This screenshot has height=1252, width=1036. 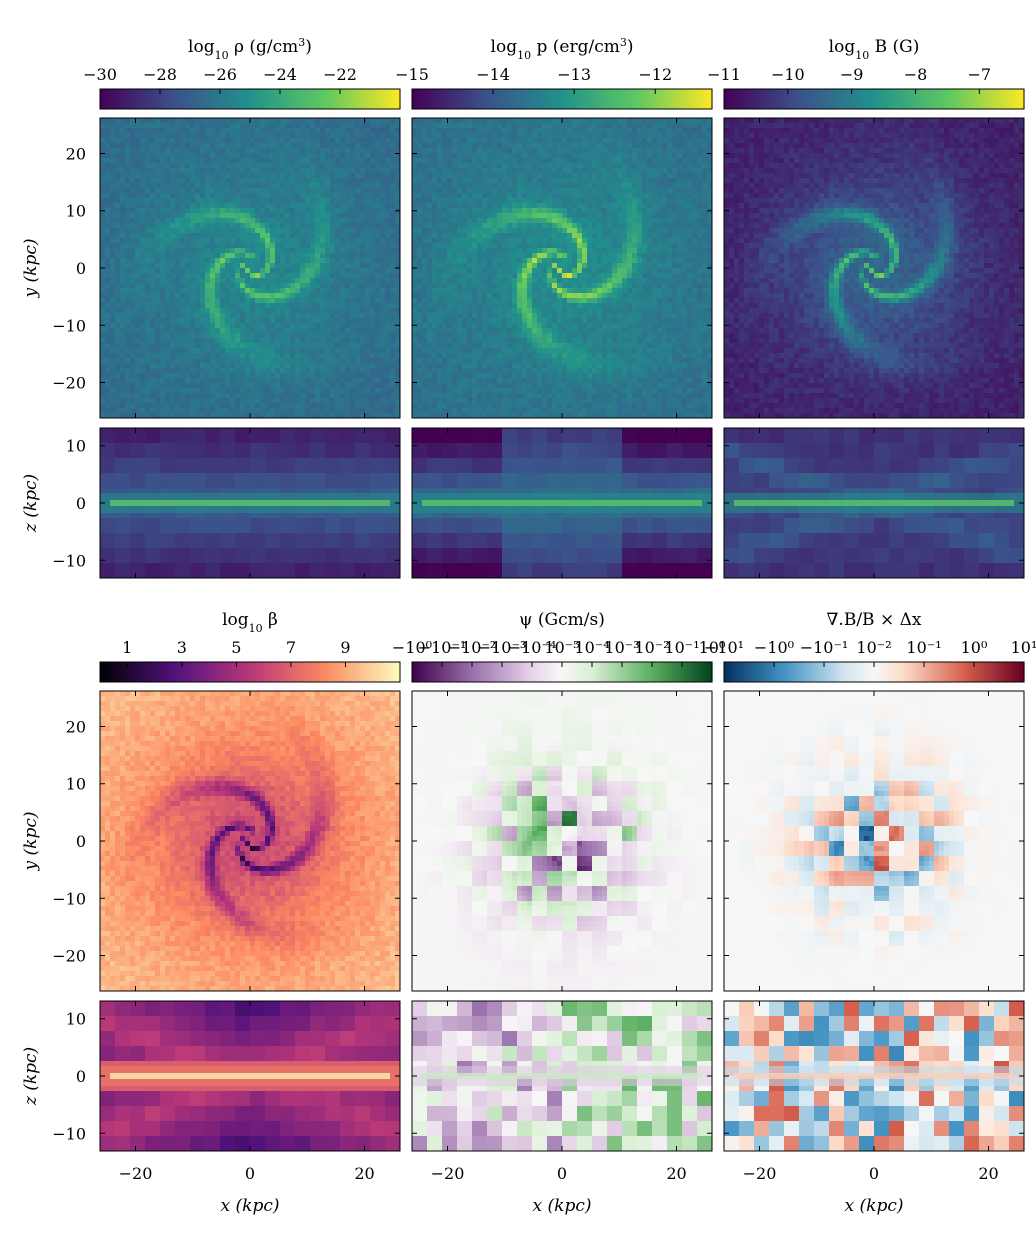 What do you see at coordinates (655, 74) in the screenshot?
I see `colorbar-tick-label: −12` at bounding box center [655, 74].